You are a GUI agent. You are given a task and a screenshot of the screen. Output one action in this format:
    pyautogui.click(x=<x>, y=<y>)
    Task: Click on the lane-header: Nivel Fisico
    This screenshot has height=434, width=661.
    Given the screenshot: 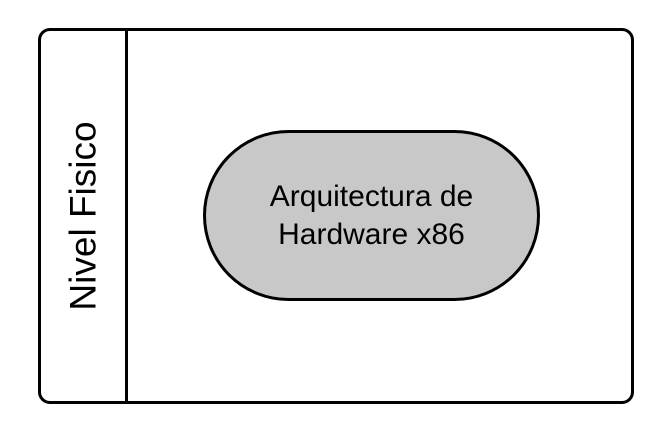 What is the action you would take?
    pyautogui.click(x=84, y=216)
    